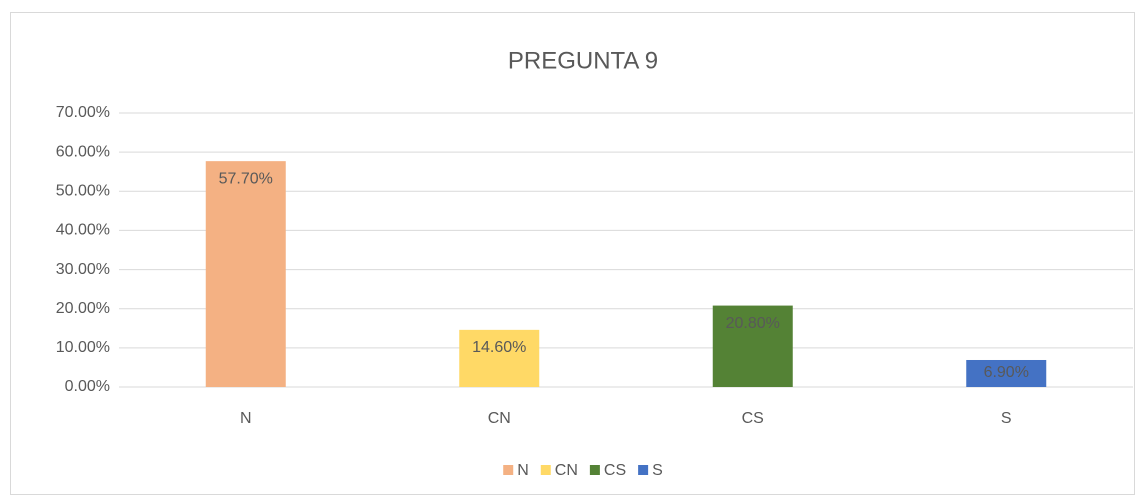 The image size is (1145, 502). Describe the element at coordinates (583, 60) in the screenshot. I see `chart-title: PREGUNTA 9` at that location.